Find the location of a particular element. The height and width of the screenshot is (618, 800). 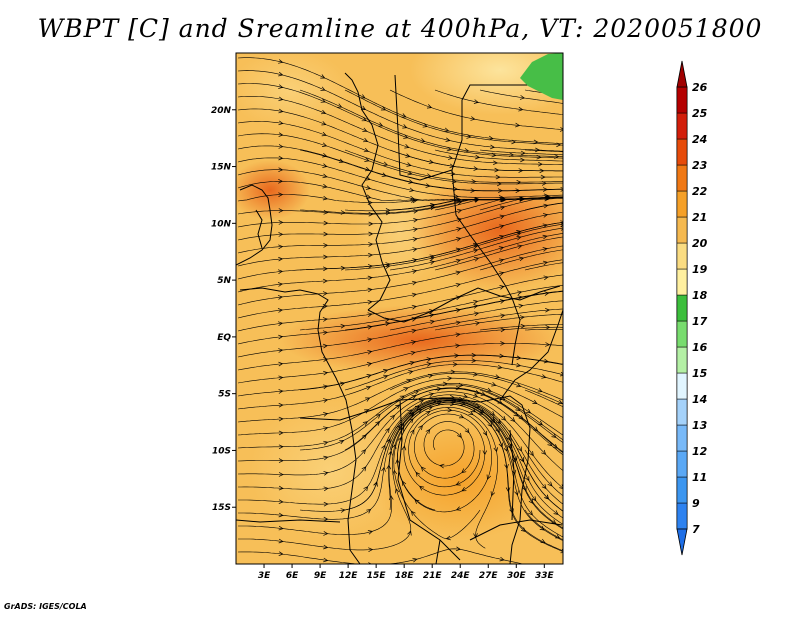

lat-tick-label: 20N is located at coordinates (221, 111).